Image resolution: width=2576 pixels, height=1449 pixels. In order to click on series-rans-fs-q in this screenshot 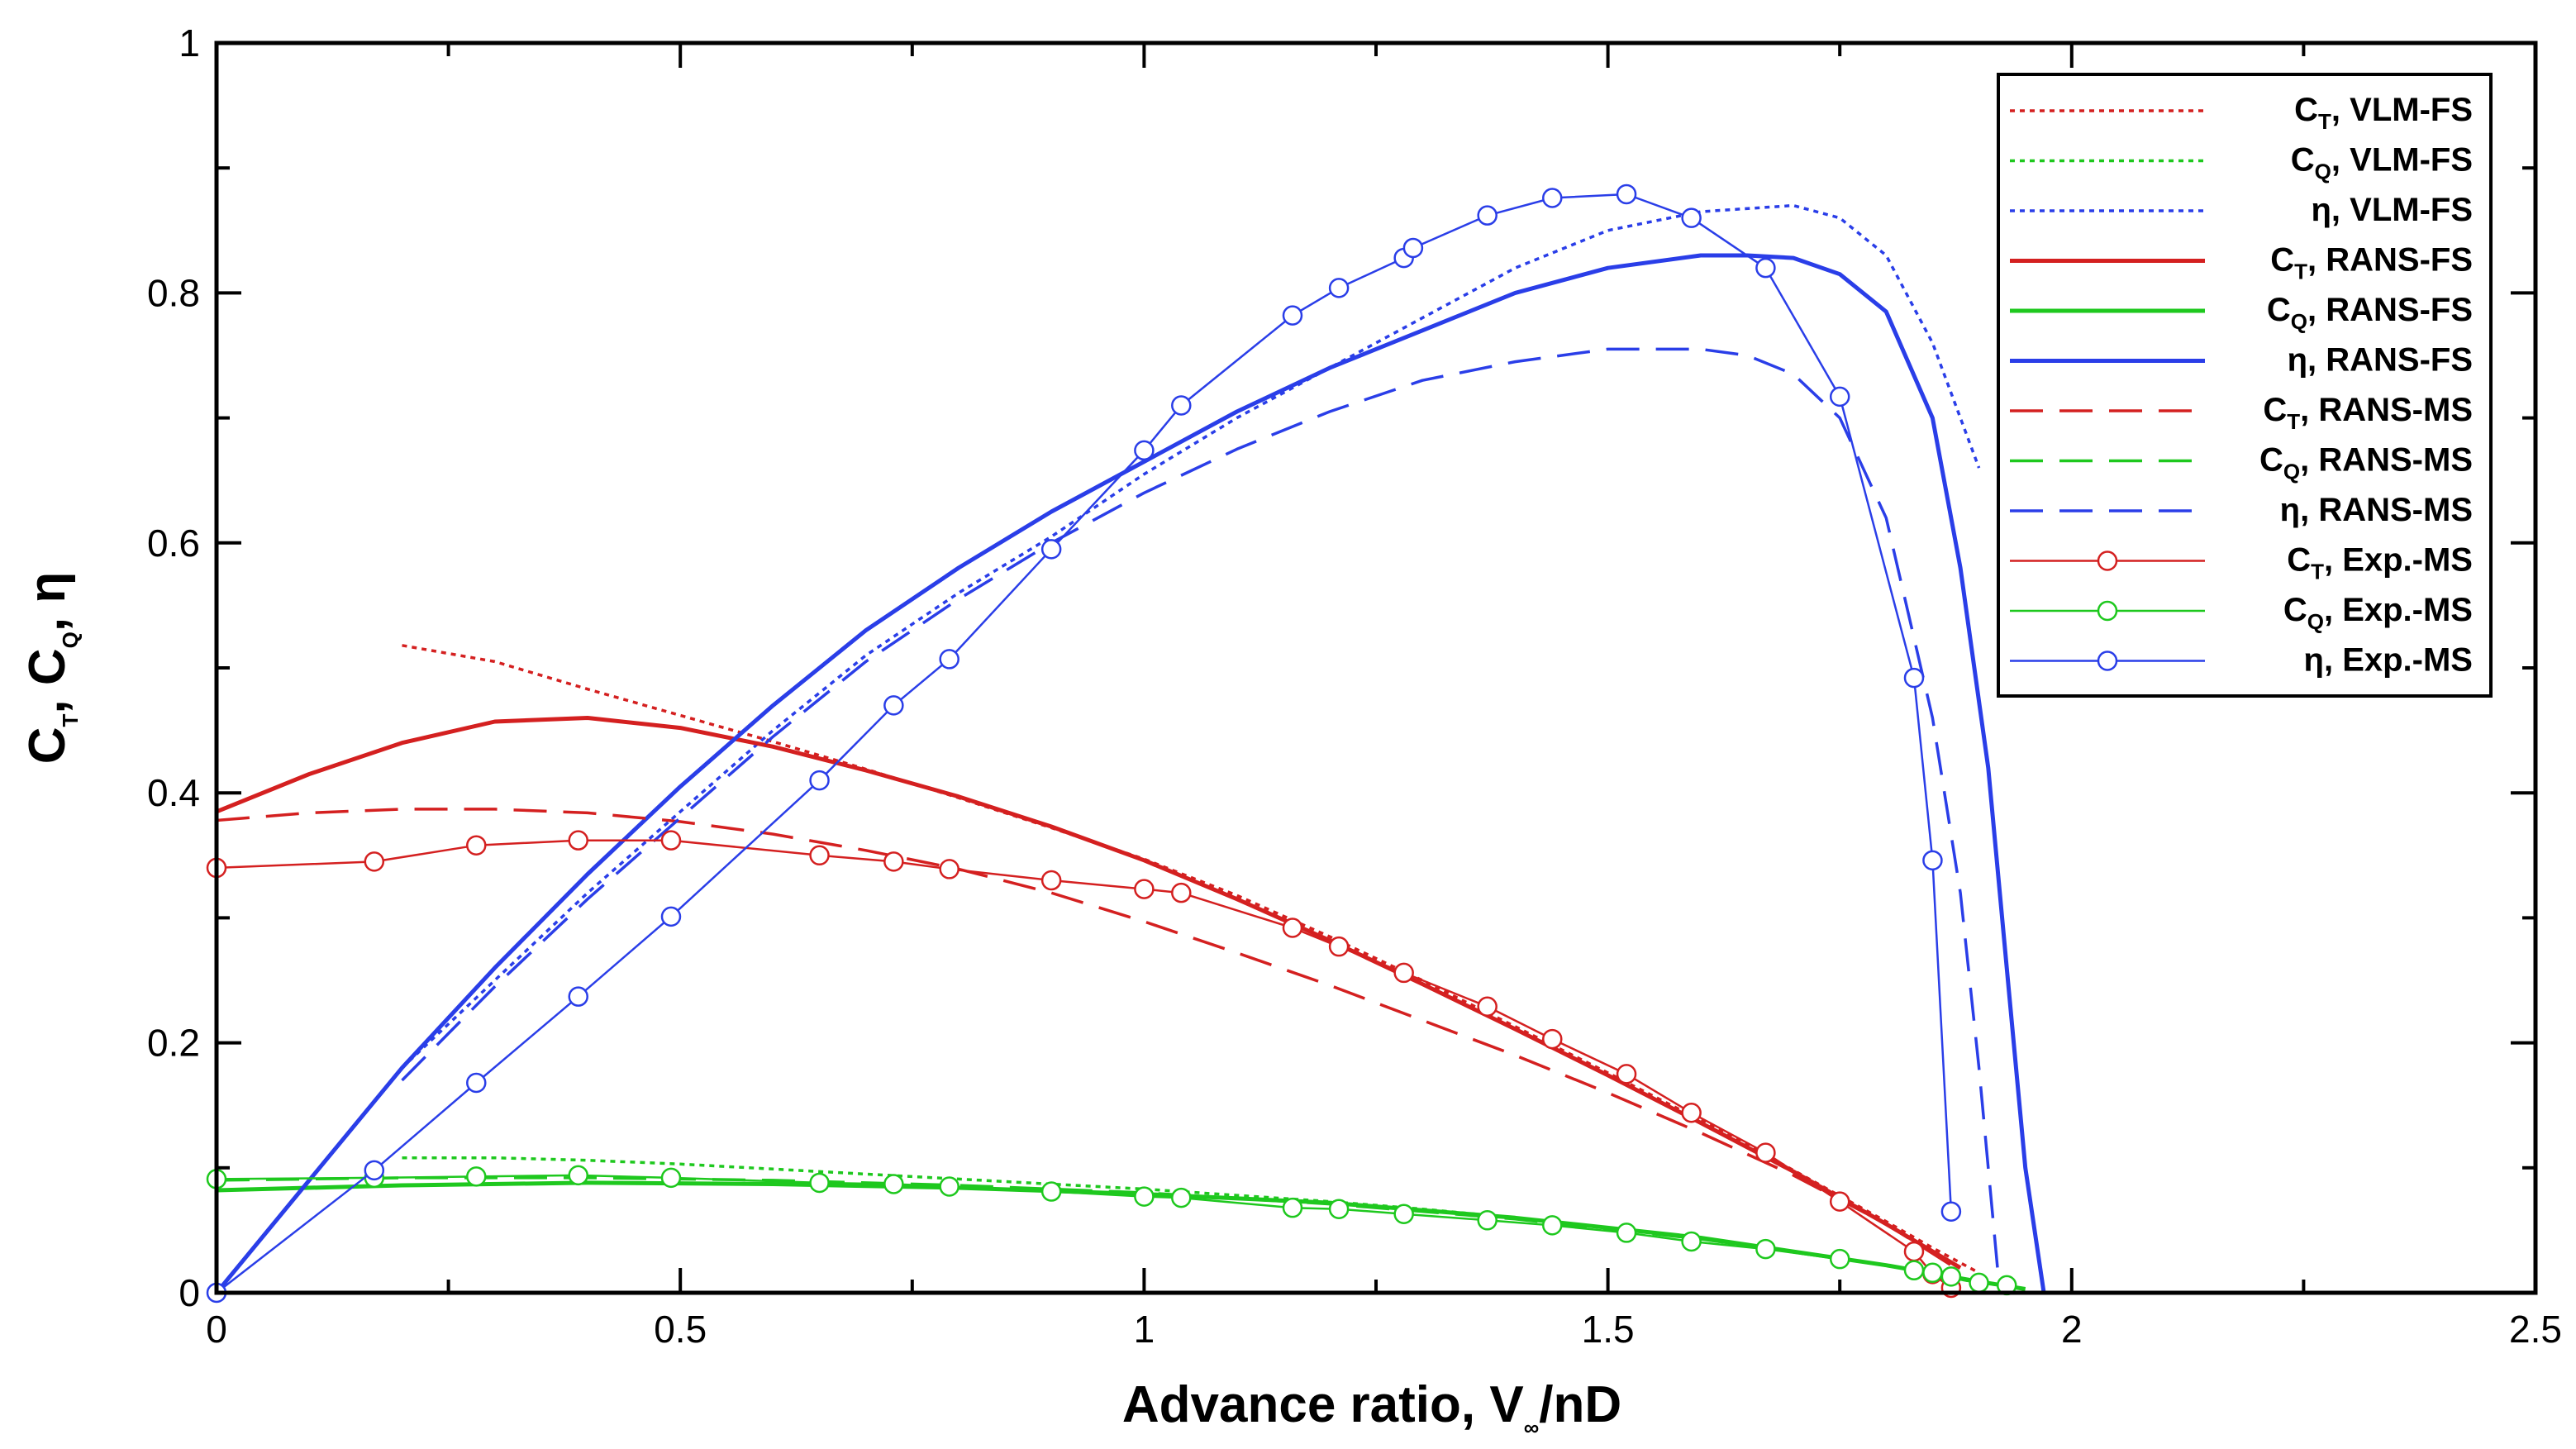, I will do `click(1121, 1235)`.